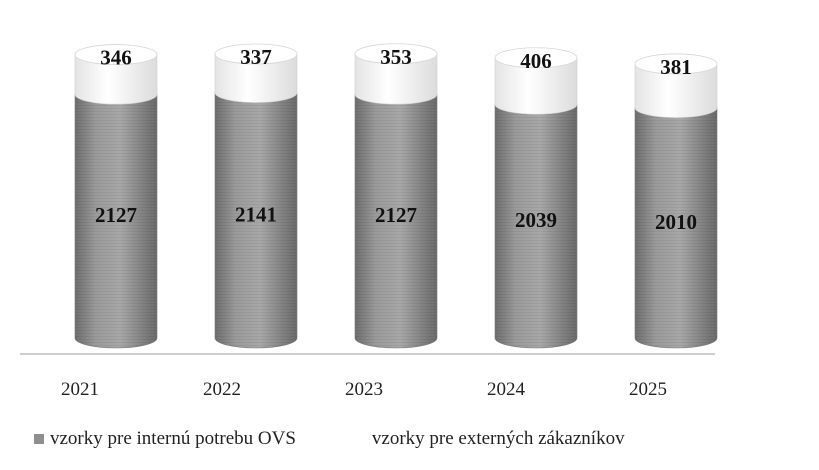  Describe the element at coordinates (396, 79) in the screenshot. I see `bar-external-2023` at that location.